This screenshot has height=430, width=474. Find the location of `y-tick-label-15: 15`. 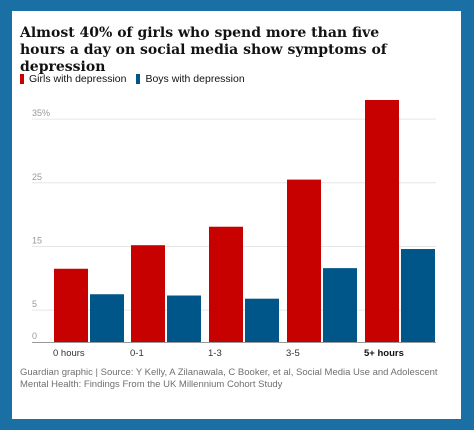

y-tick-label-15: 15 is located at coordinates (37, 240).